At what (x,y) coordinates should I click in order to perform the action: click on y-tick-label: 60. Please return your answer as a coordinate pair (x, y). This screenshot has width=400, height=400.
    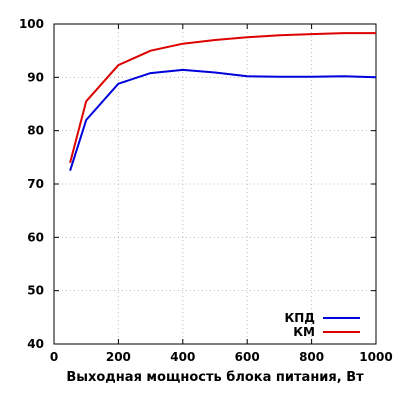
    Looking at the image, I should click on (35, 237).